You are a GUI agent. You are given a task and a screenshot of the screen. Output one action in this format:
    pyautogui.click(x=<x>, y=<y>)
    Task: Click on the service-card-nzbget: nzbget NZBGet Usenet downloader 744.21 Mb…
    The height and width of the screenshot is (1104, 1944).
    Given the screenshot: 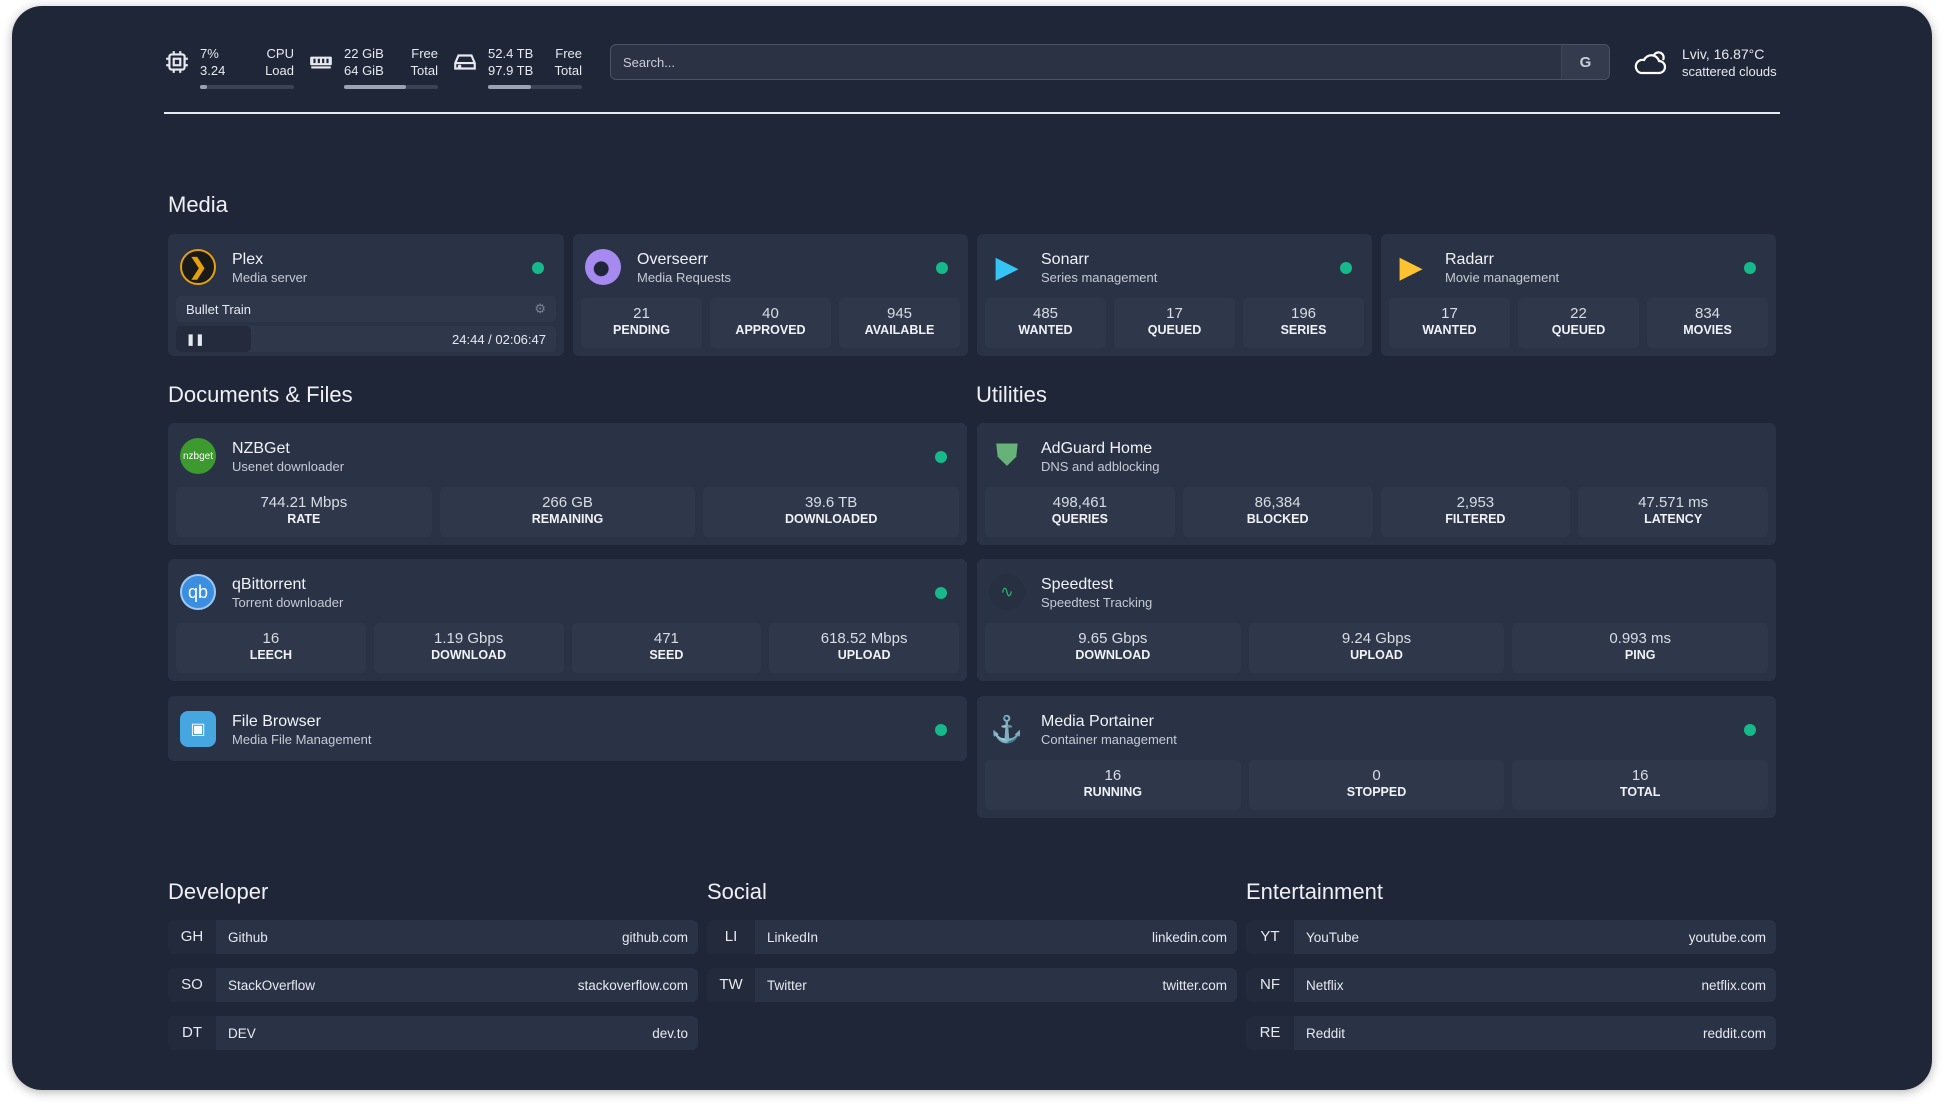 What is the action you would take?
    pyautogui.click(x=567, y=484)
    